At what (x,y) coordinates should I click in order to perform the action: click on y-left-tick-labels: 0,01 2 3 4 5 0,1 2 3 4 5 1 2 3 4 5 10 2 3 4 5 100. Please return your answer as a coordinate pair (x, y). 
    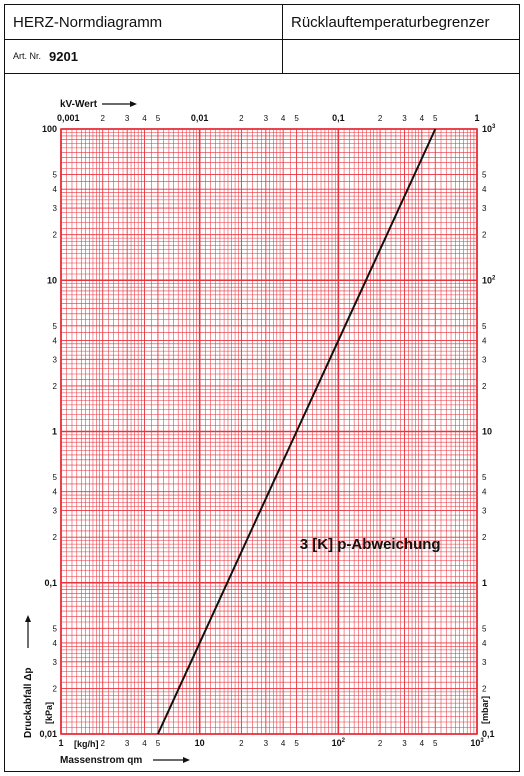
    Looking at the image, I should click on (48, 431).